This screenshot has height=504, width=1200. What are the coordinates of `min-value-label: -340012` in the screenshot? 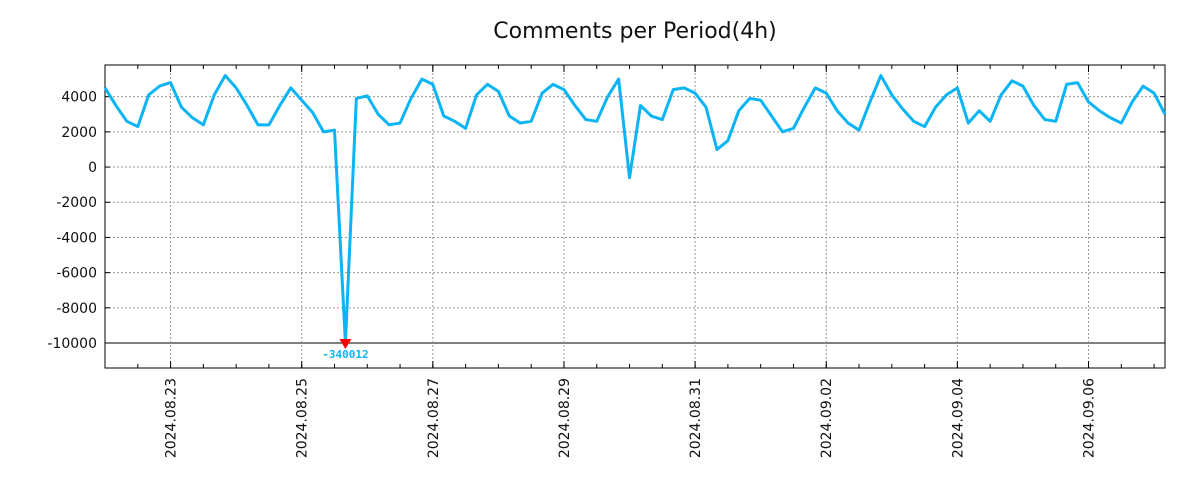 It's located at (345, 354).